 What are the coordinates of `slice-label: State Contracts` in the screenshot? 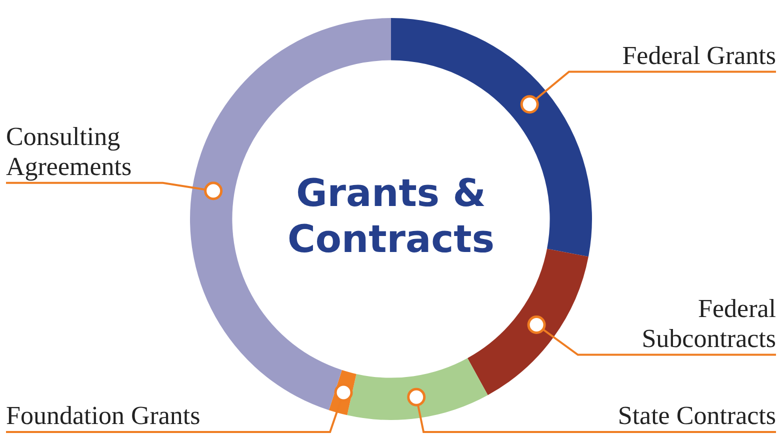 It's located at (697, 415).